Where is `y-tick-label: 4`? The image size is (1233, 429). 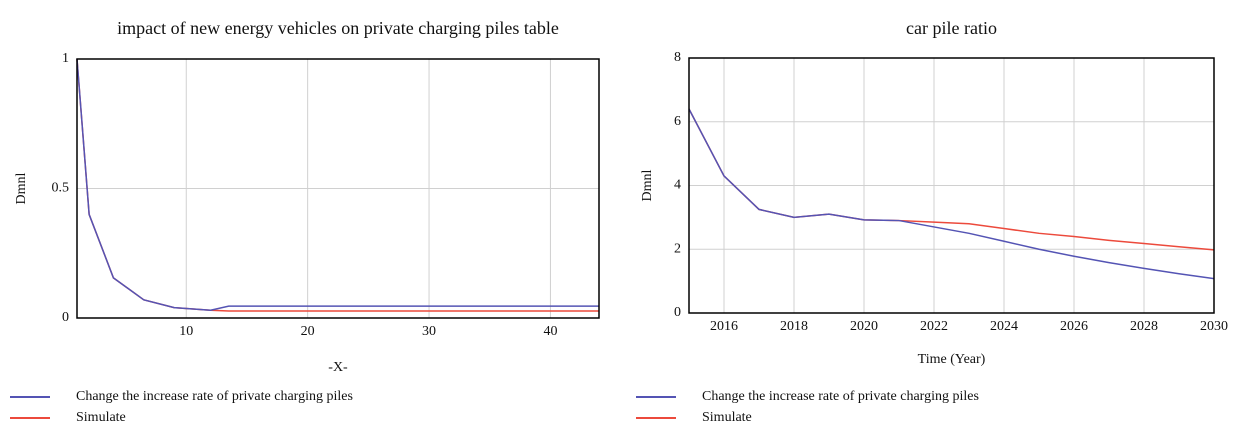 y-tick-label: 4 is located at coordinates (677, 185).